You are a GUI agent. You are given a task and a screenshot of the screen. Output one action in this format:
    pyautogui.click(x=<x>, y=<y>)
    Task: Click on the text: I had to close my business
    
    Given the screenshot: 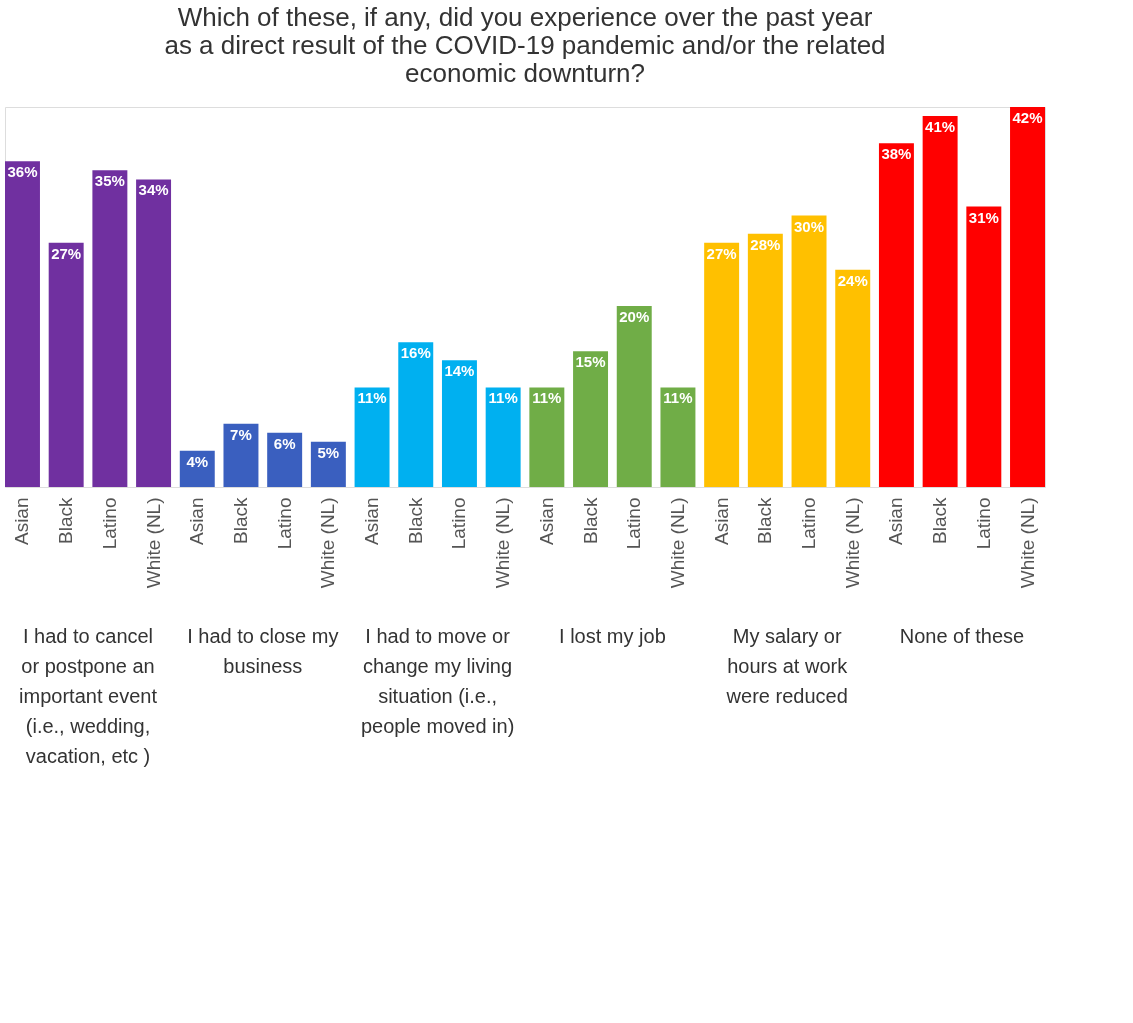 What is the action you would take?
    pyautogui.click(x=263, y=651)
    